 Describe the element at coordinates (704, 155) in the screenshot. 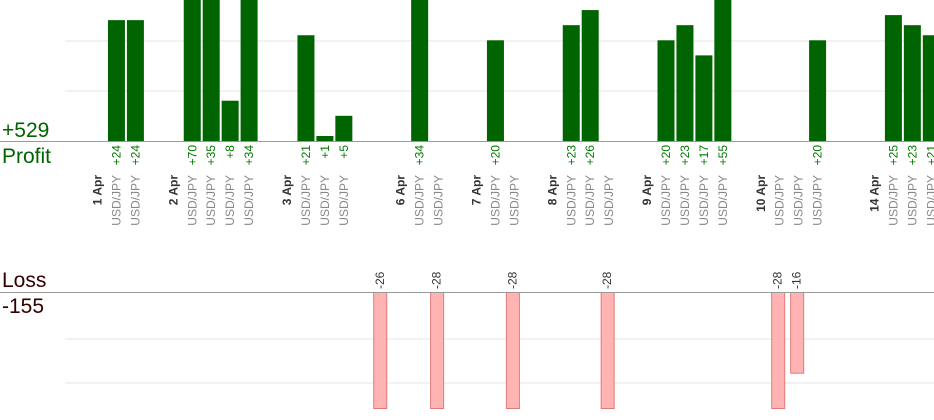

I see `profit-value-label: +17` at that location.